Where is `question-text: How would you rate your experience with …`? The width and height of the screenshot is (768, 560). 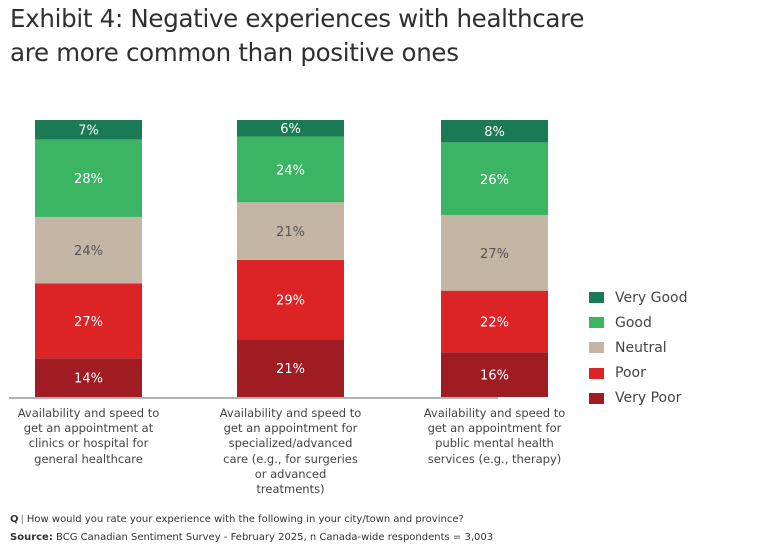
question-text: How would you rate your experience with … is located at coordinates (245, 519).